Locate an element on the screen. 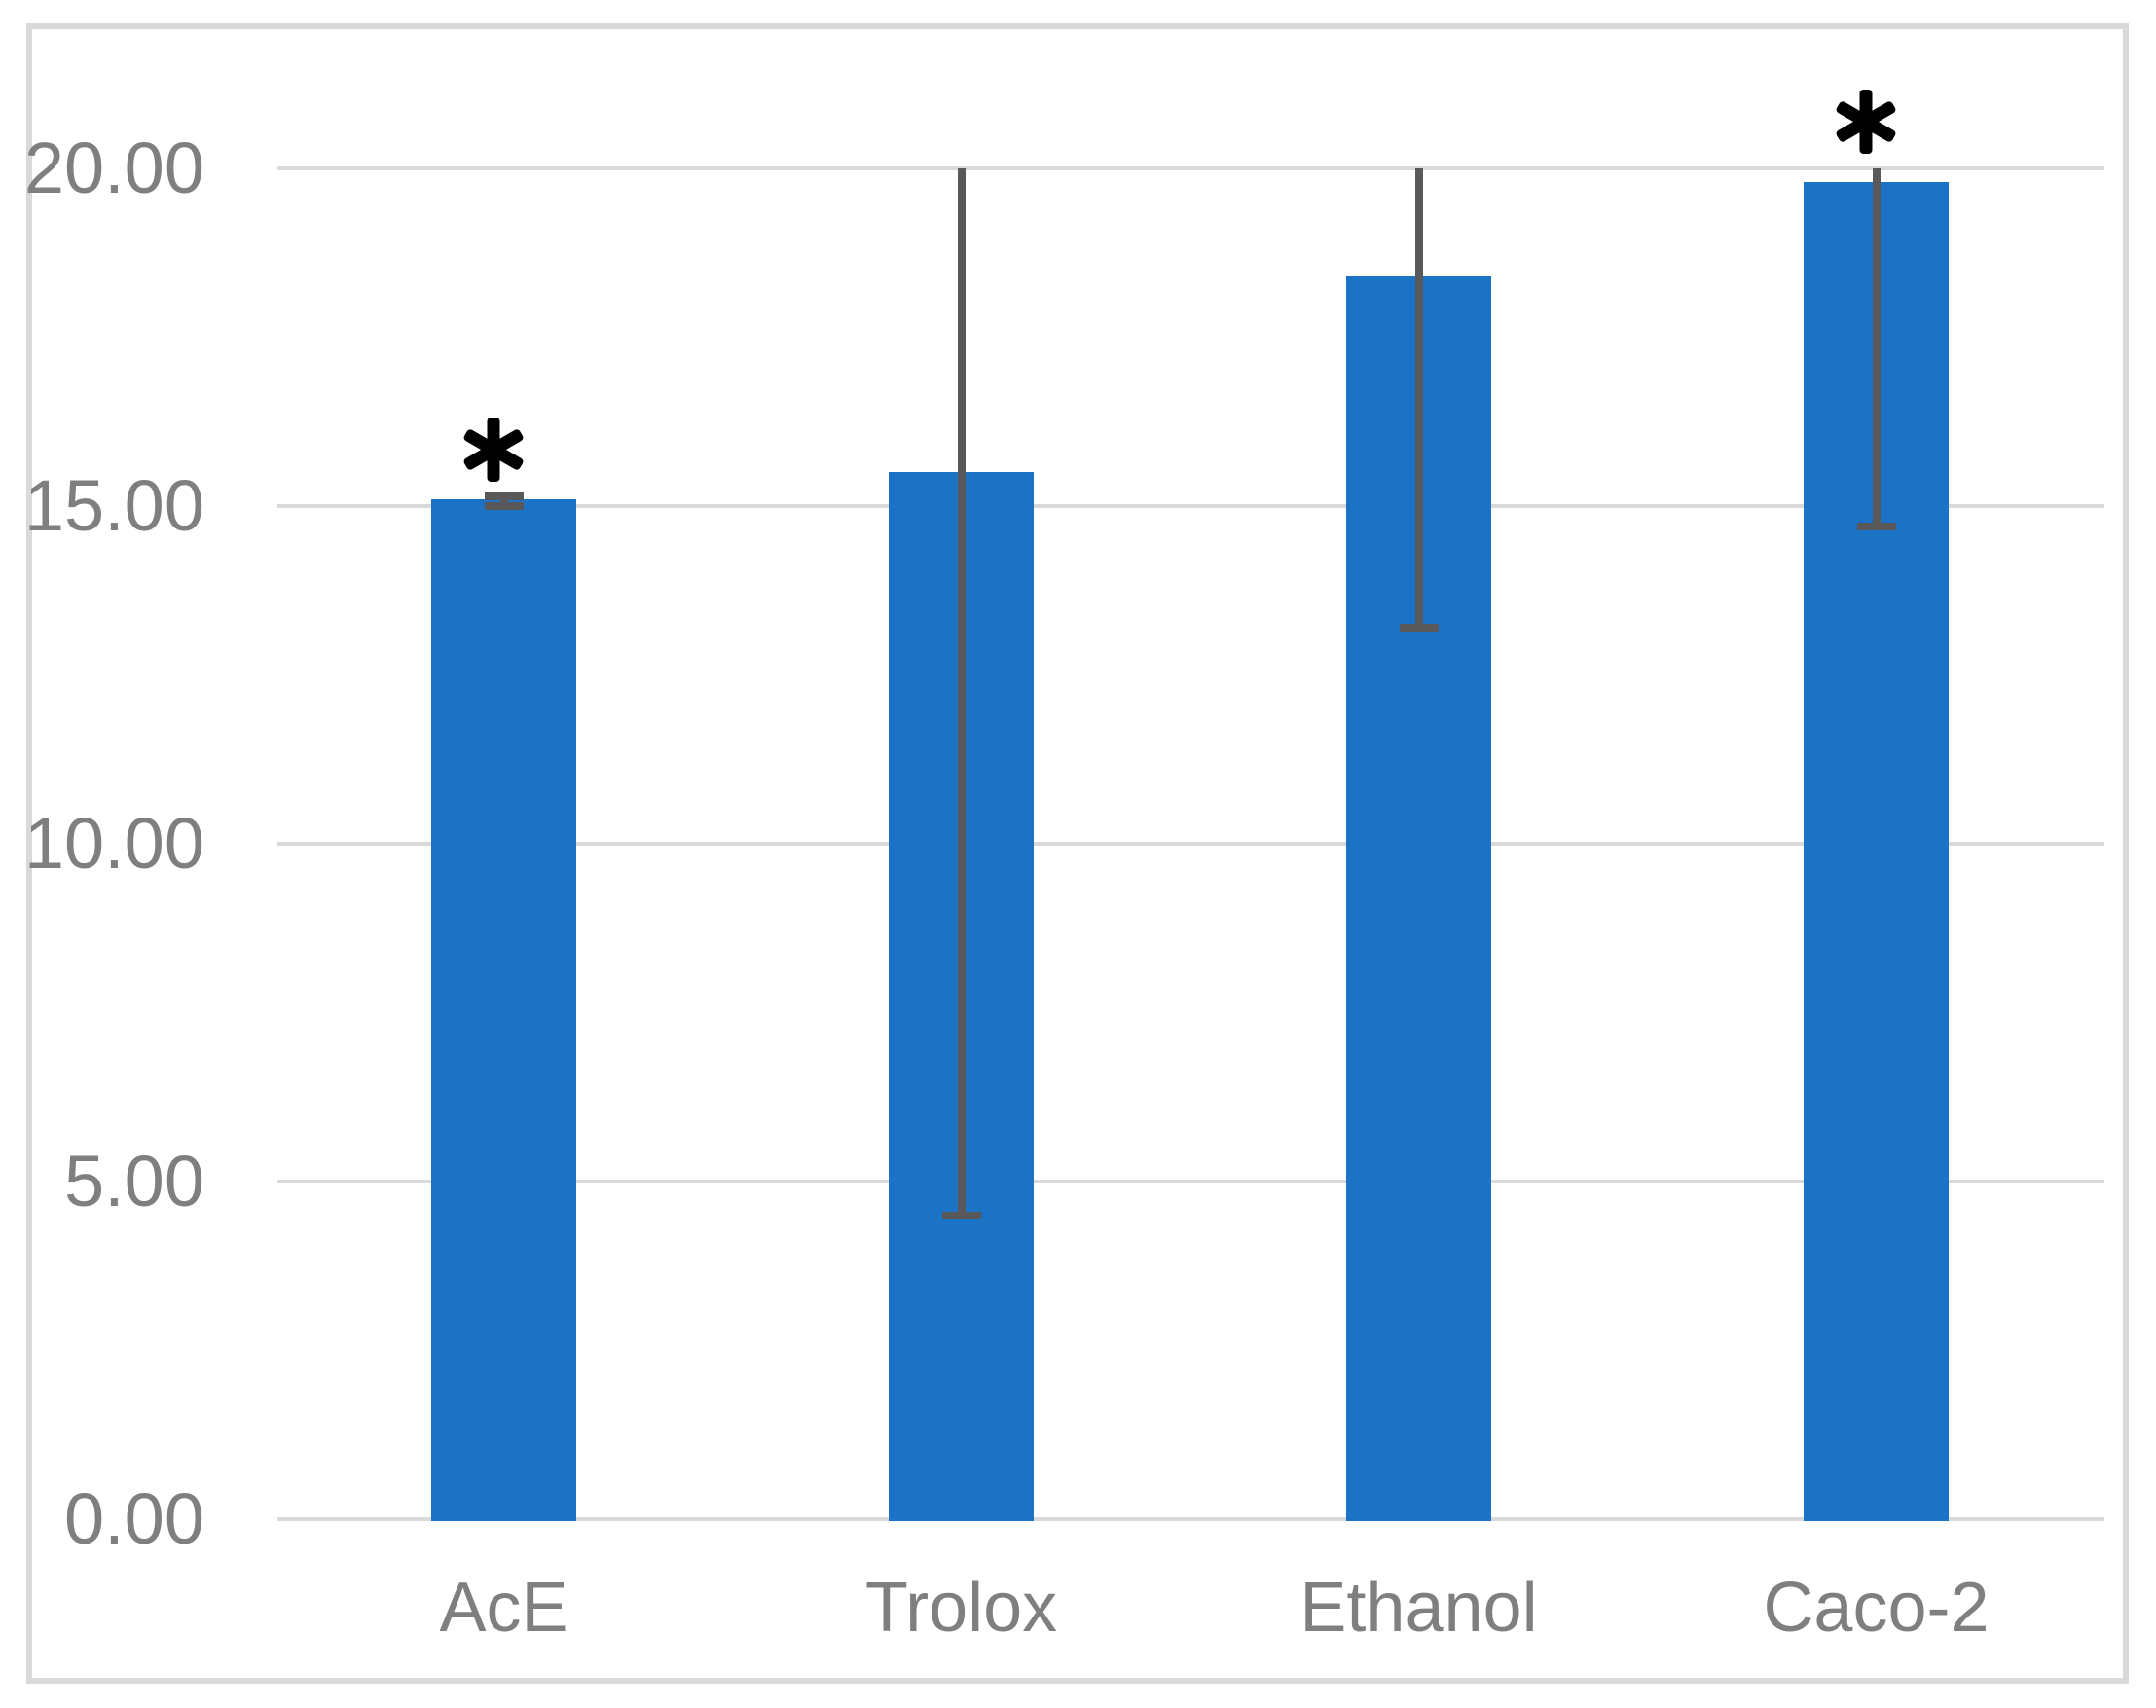  x-axis-line is located at coordinates (1190, 1519).